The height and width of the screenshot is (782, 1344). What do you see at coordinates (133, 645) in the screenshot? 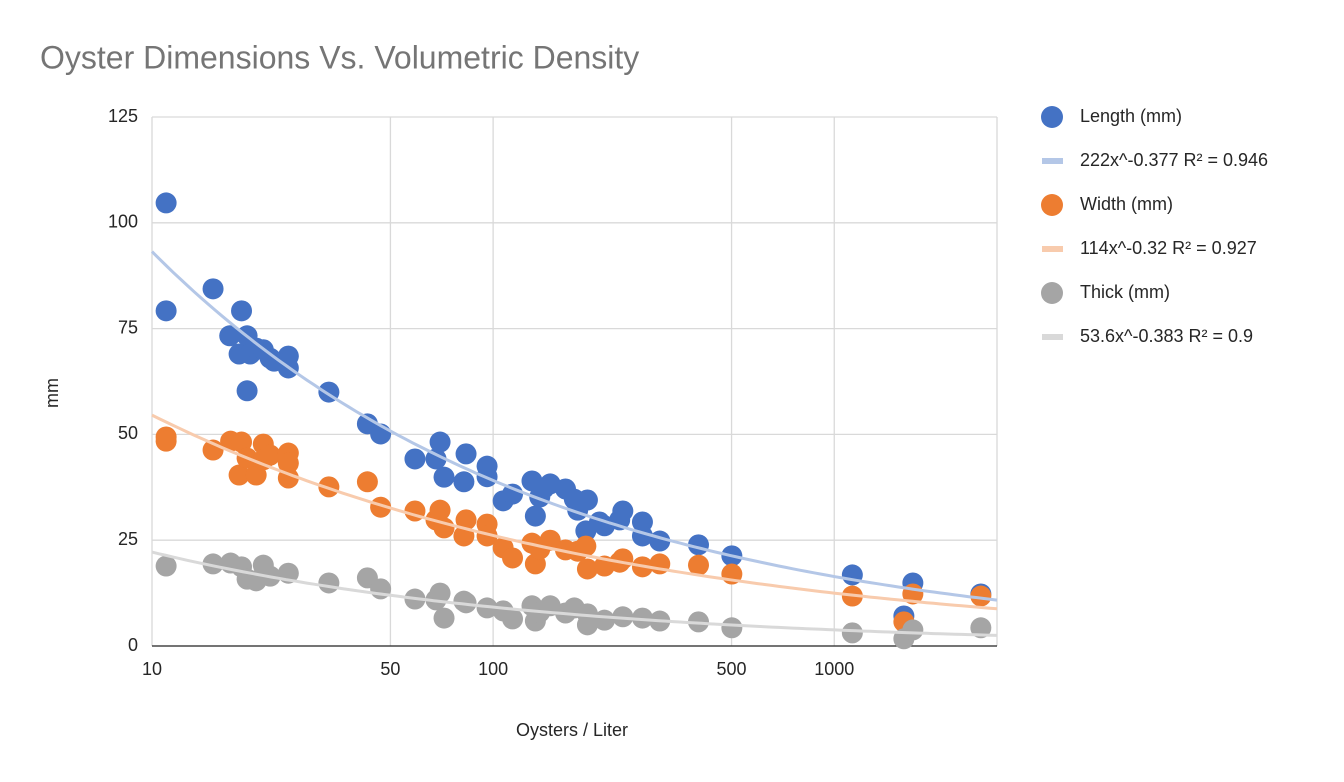
I see `y-tick-label: 0` at bounding box center [133, 645].